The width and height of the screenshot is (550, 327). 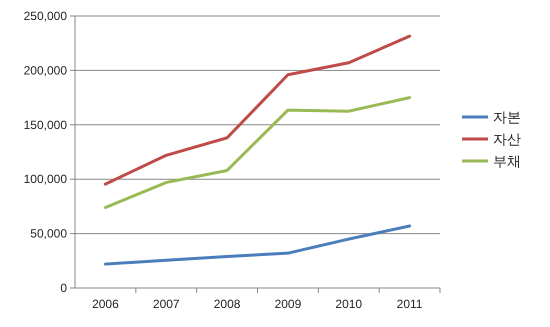 I want to click on y-tick-label: 150,000, so click(x=46, y=125).